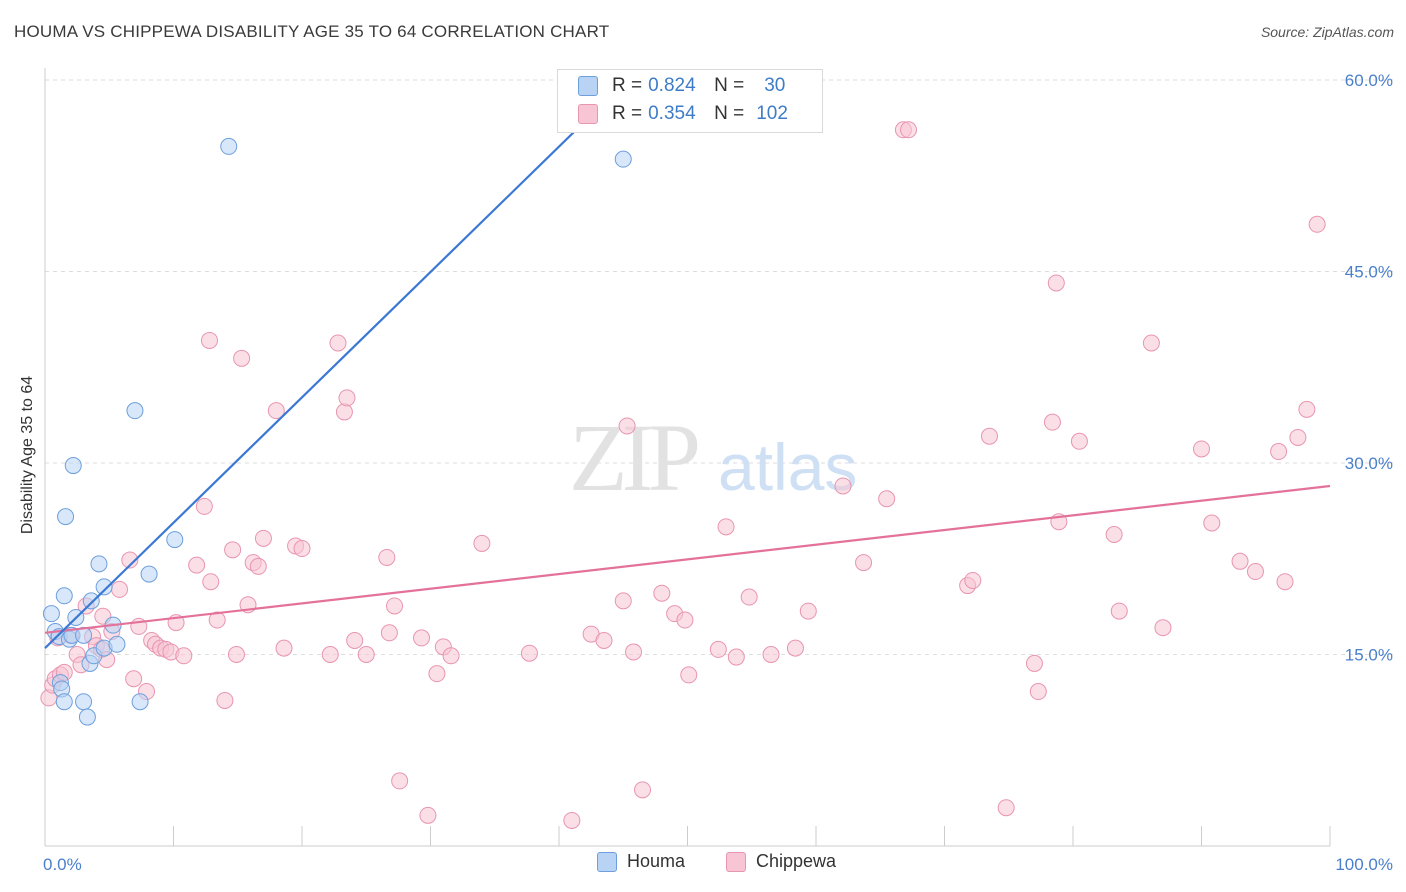 The width and height of the screenshot is (1406, 892). I want to click on x-tick-label: 0.0%, so click(62, 864).